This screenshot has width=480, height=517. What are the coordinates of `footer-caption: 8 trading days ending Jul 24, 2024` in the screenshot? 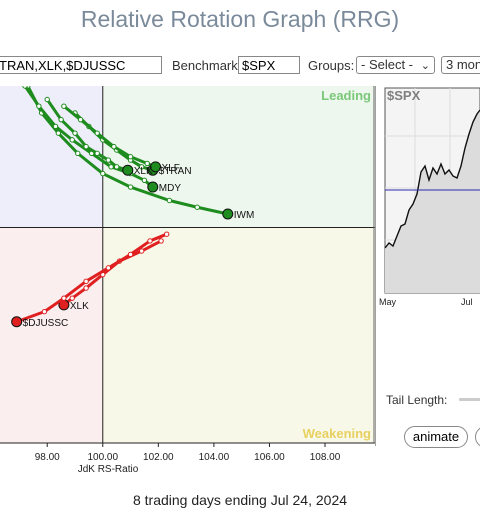 It's located at (240, 500).